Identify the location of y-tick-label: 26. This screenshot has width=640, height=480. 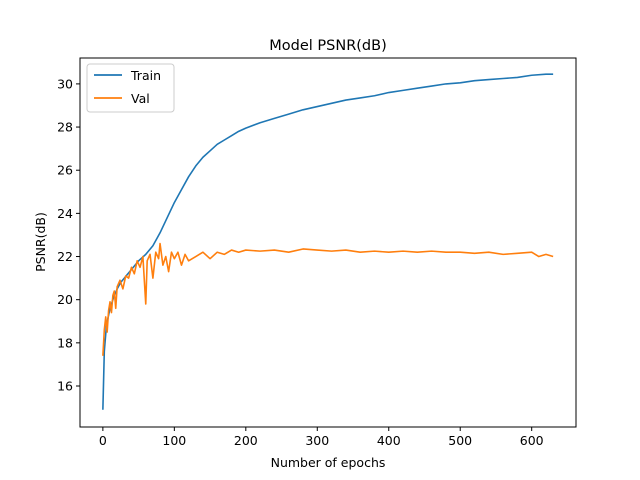
(65, 170).